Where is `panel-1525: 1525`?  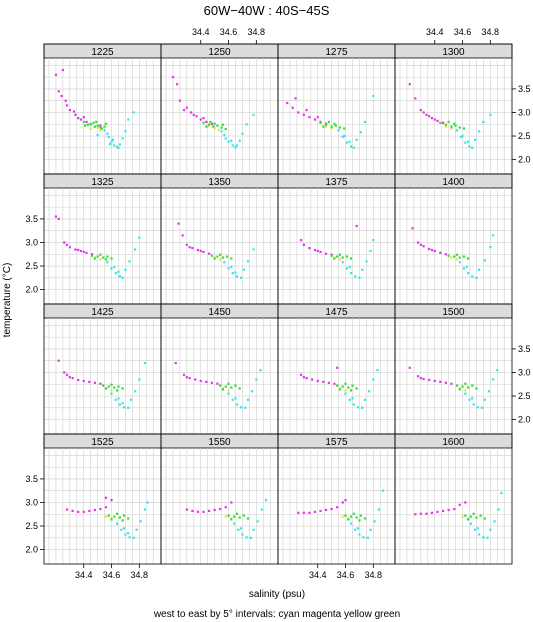
panel-1525: 1525 is located at coordinates (102, 499).